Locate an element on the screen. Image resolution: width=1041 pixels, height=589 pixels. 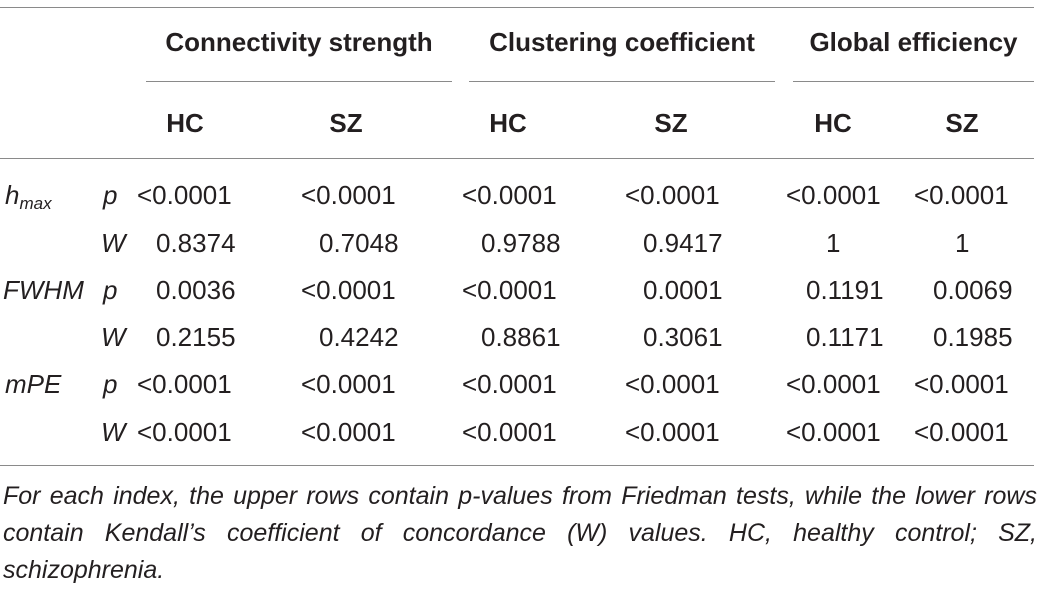
table-cell: 0.1191 is located at coordinates (845, 290).